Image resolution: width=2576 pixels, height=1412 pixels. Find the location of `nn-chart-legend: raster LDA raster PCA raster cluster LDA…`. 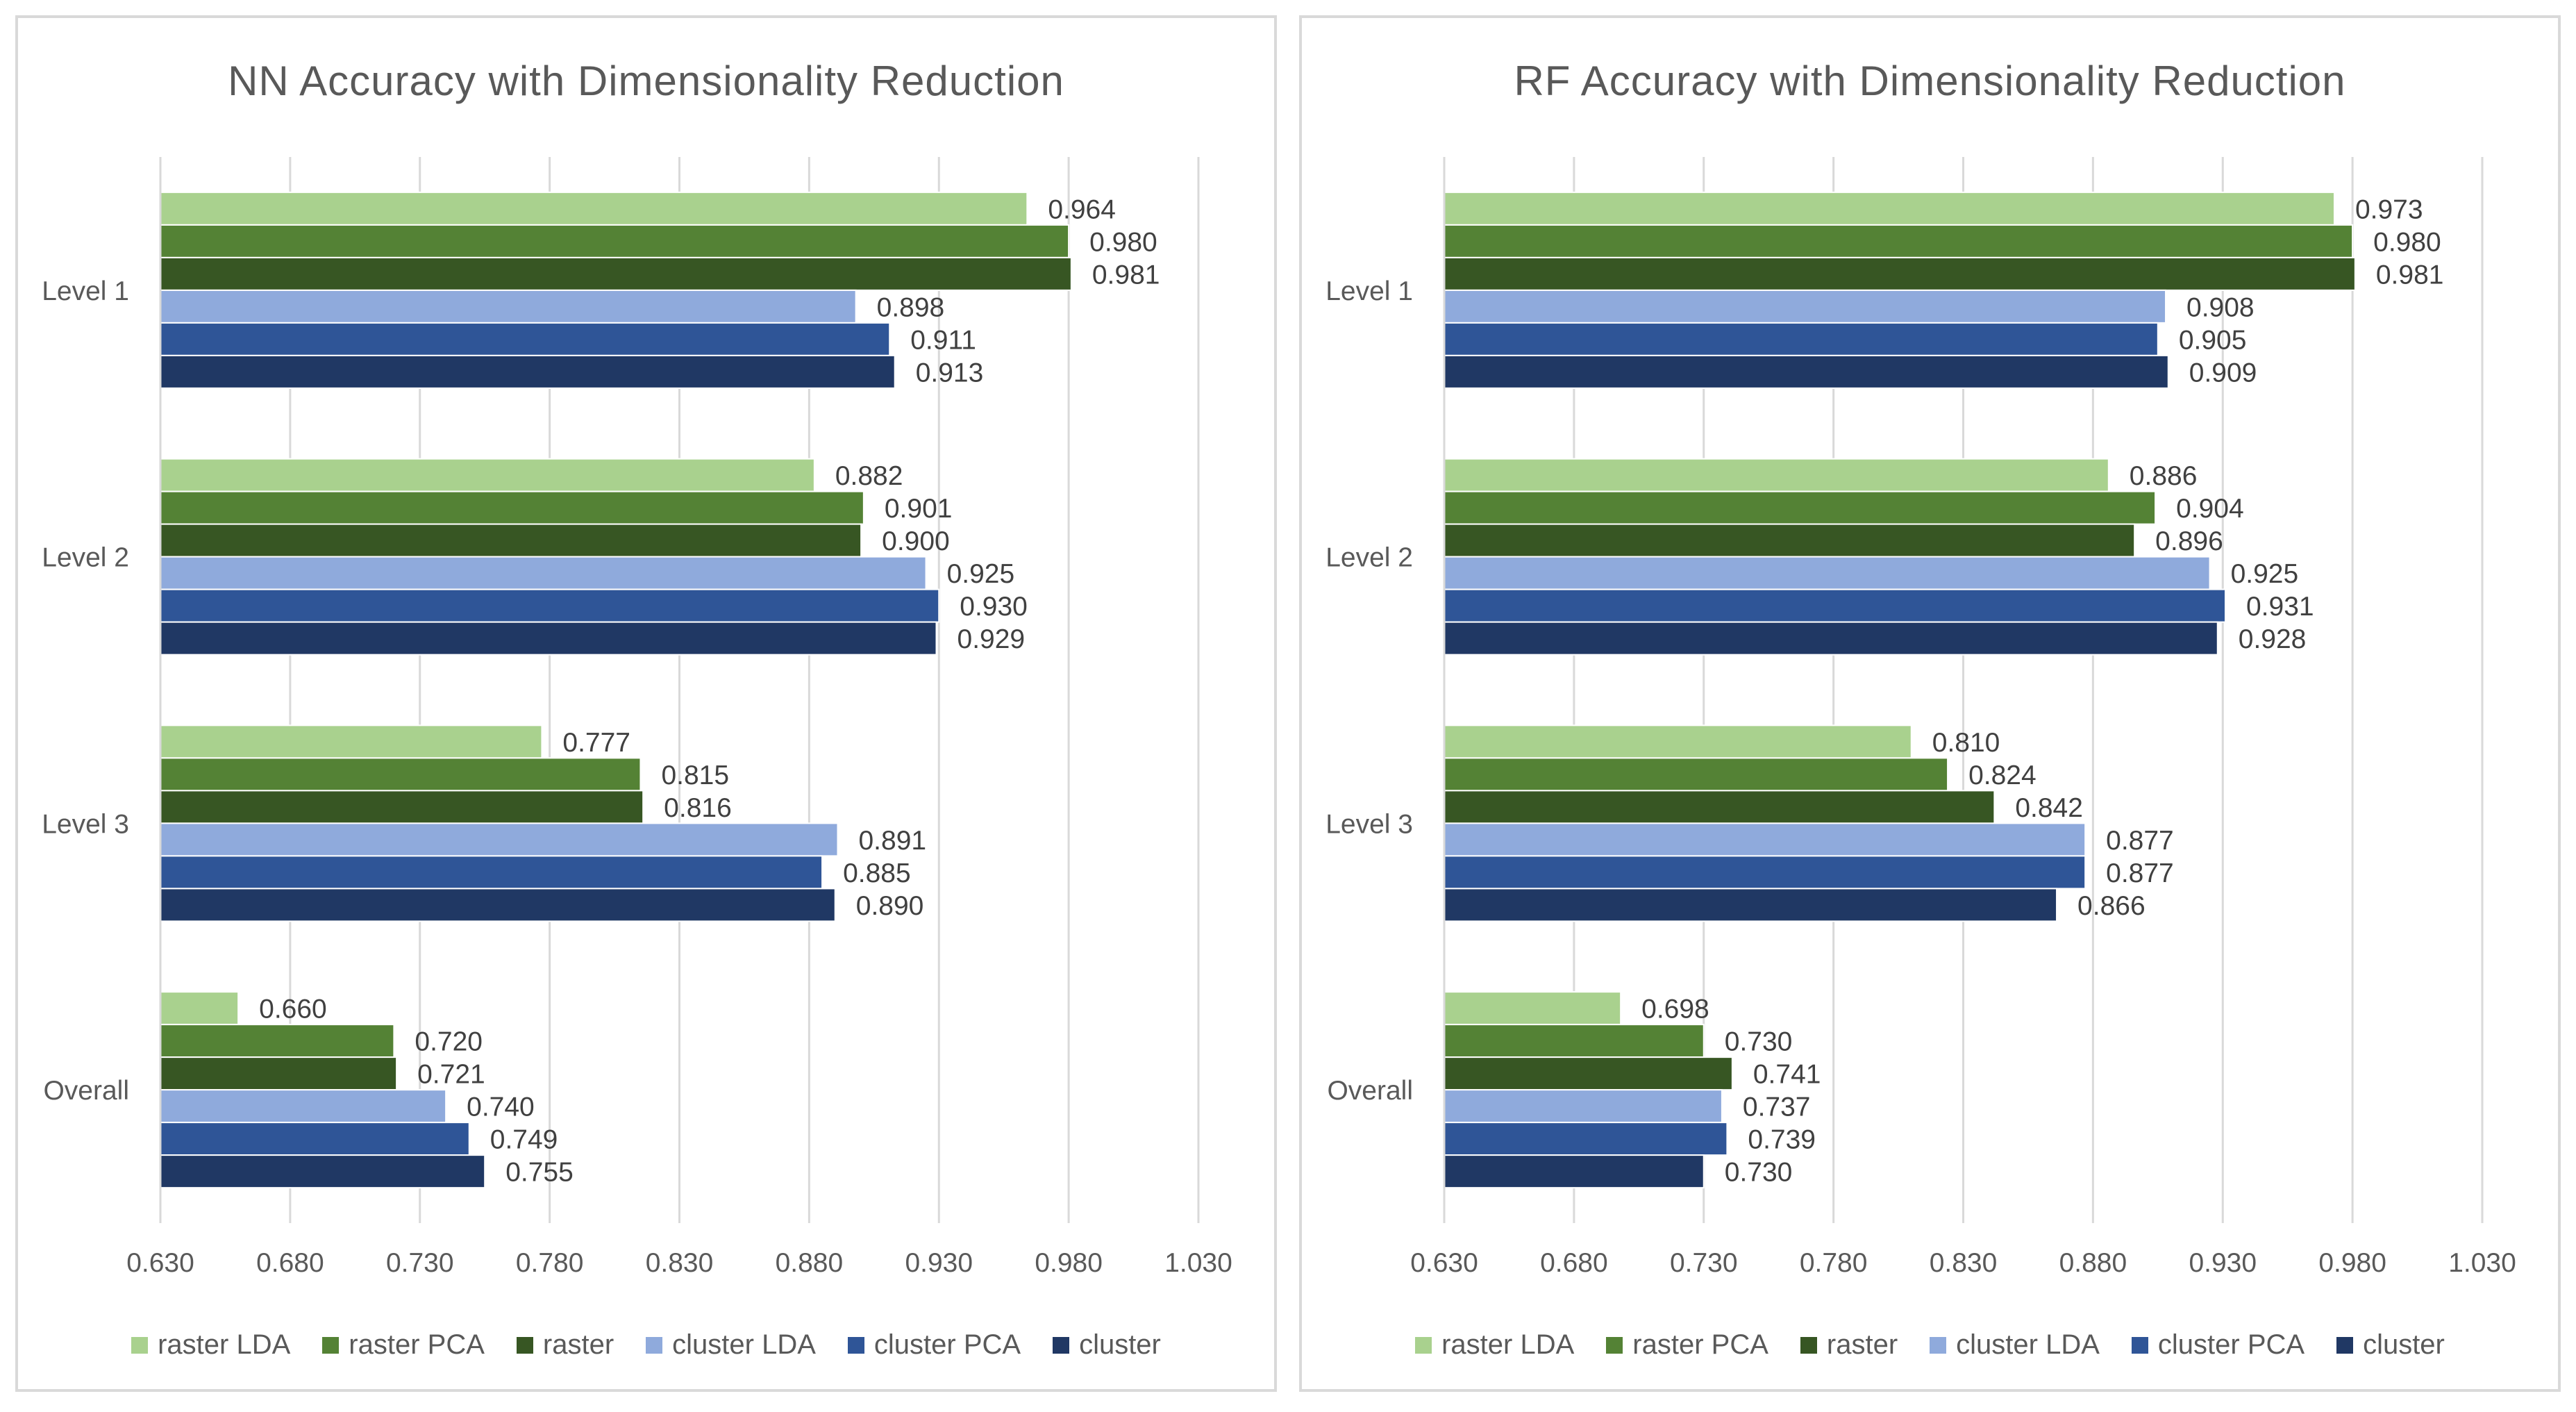

nn-chart-legend: raster LDA raster PCA raster cluster LDA… is located at coordinates (646, 1345).